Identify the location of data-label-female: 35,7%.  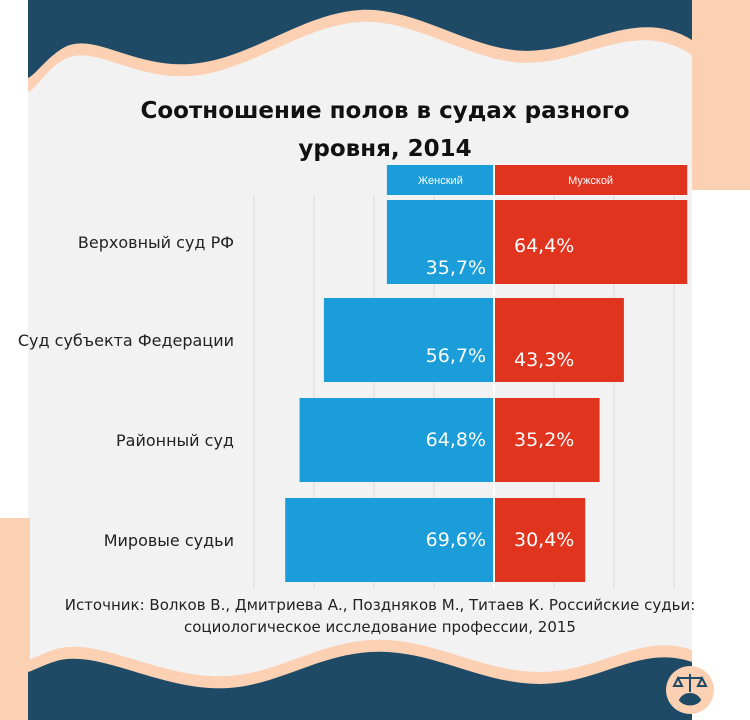
(456, 268).